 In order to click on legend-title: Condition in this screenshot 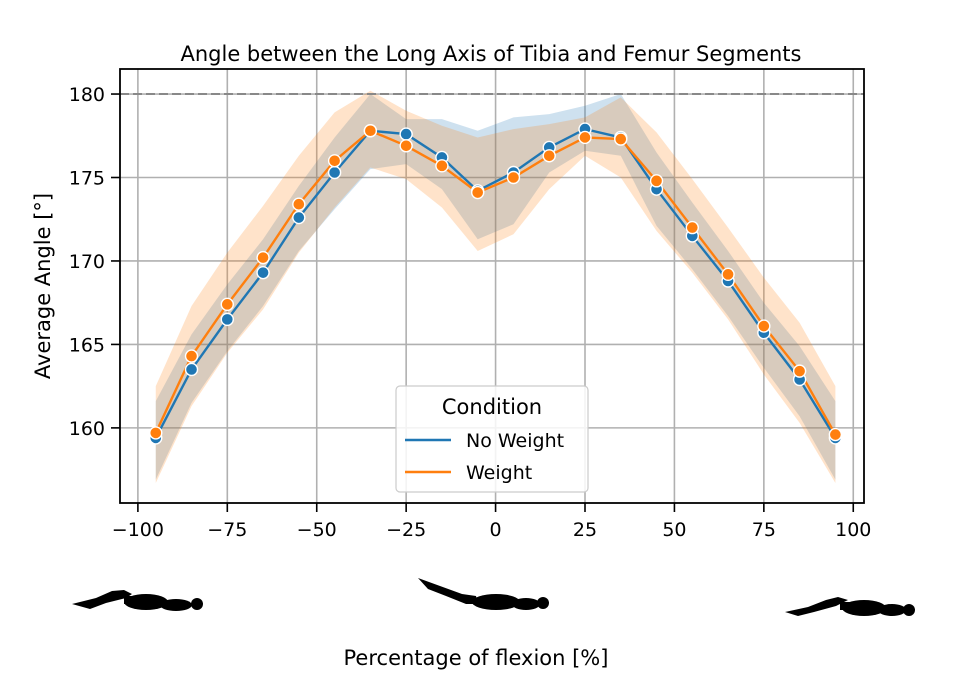, I will do `click(492, 407)`.